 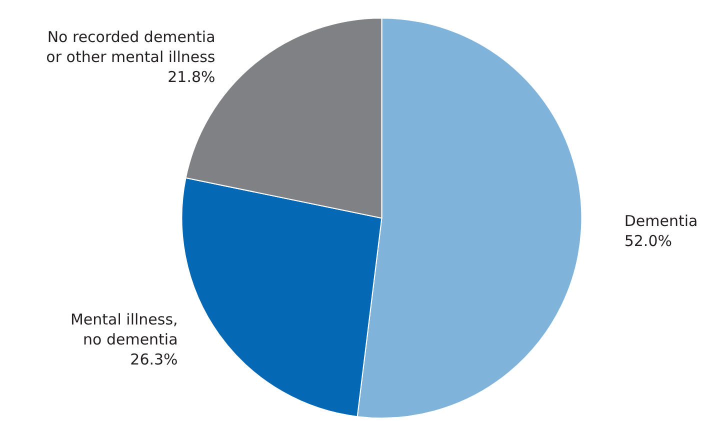 What do you see at coordinates (154, 359) in the screenshot?
I see `data-label: 26.3%` at bounding box center [154, 359].